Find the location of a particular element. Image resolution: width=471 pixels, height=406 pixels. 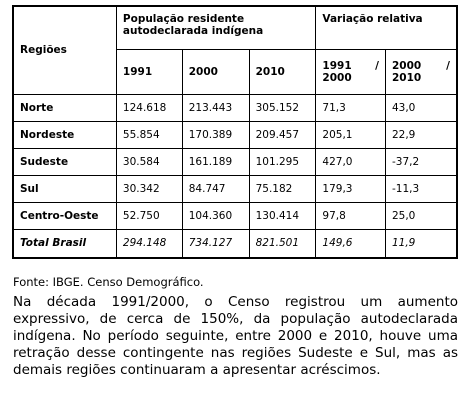

cell: 55.854 is located at coordinates (149, 134).